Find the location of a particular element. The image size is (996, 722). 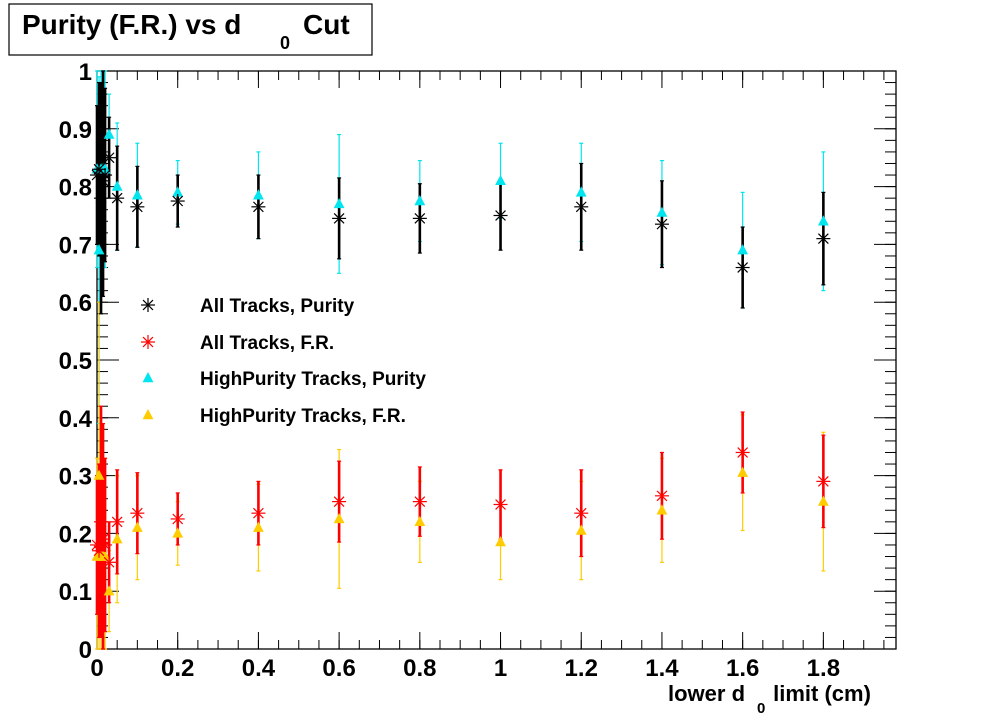

y-tick-label: 0.7 is located at coordinates (75, 245).